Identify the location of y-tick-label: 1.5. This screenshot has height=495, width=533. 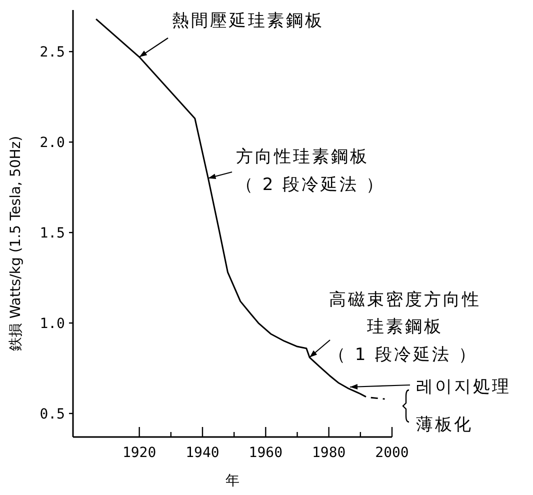
(52, 234).